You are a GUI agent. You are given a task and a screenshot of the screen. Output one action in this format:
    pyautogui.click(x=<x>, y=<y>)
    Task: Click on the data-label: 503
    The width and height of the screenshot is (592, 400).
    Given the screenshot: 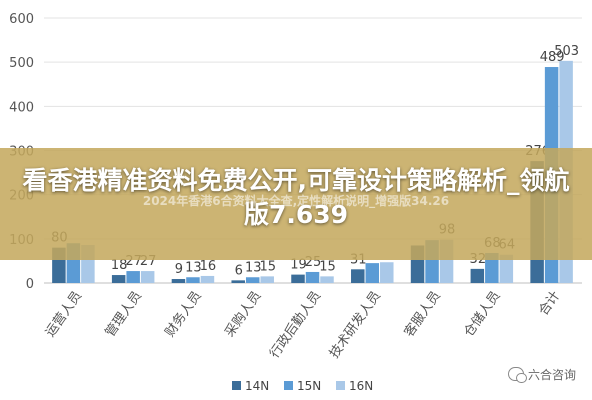 What is the action you would take?
    pyautogui.click(x=566, y=51)
    